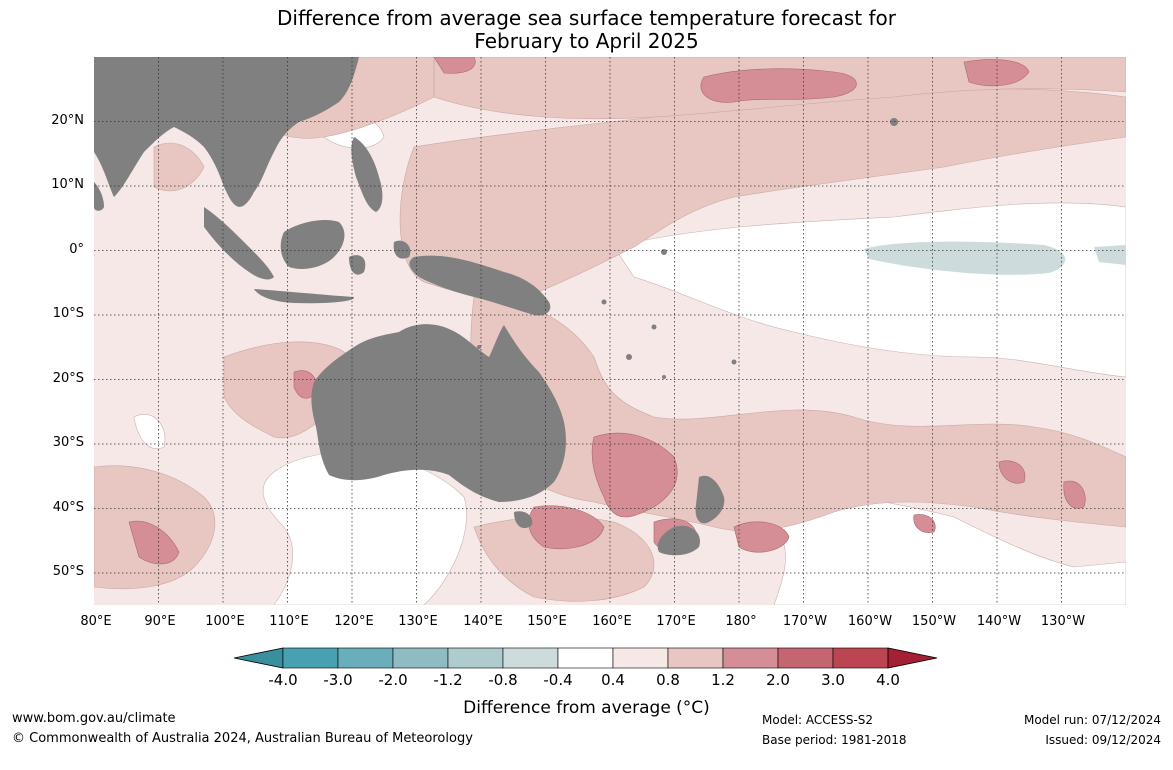 This screenshot has height=770, width=1173. I want to click on colorbar-tick: 3.0, so click(833, 680).